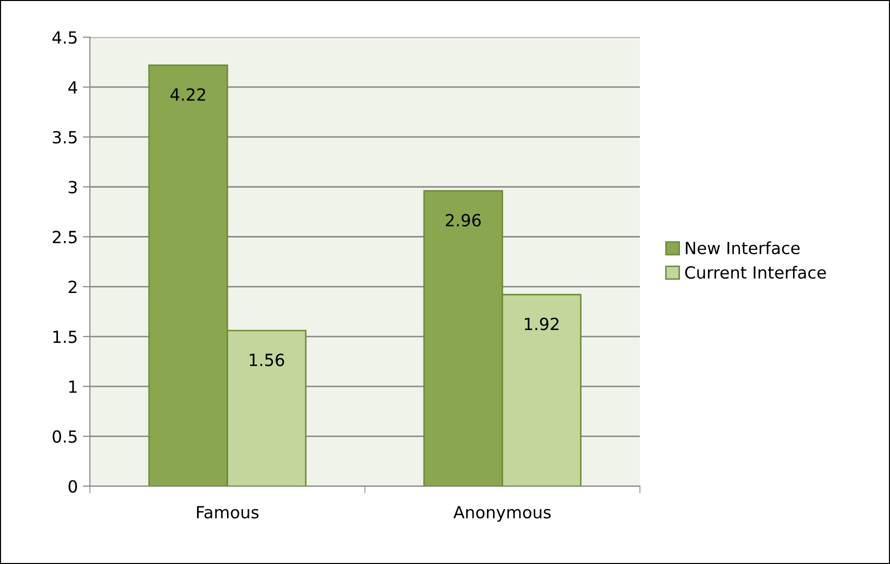 Image resolution: width=890 pixels, height=564 pixels. What do you see at coordinates (73, 386) in the screenshot?
I see `y-tick-label: 1` at bounding box center [73, 386].